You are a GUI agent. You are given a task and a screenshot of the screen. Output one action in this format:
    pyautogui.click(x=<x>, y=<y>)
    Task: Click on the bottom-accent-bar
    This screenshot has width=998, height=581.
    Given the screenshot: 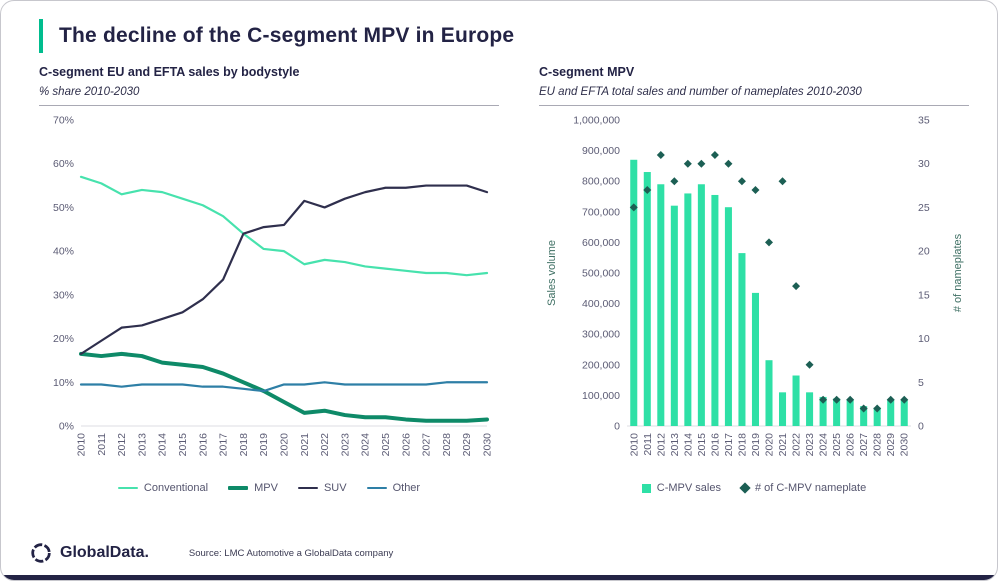 What is the action you would take?
    pyautogui.click(x=499, y=577)
    